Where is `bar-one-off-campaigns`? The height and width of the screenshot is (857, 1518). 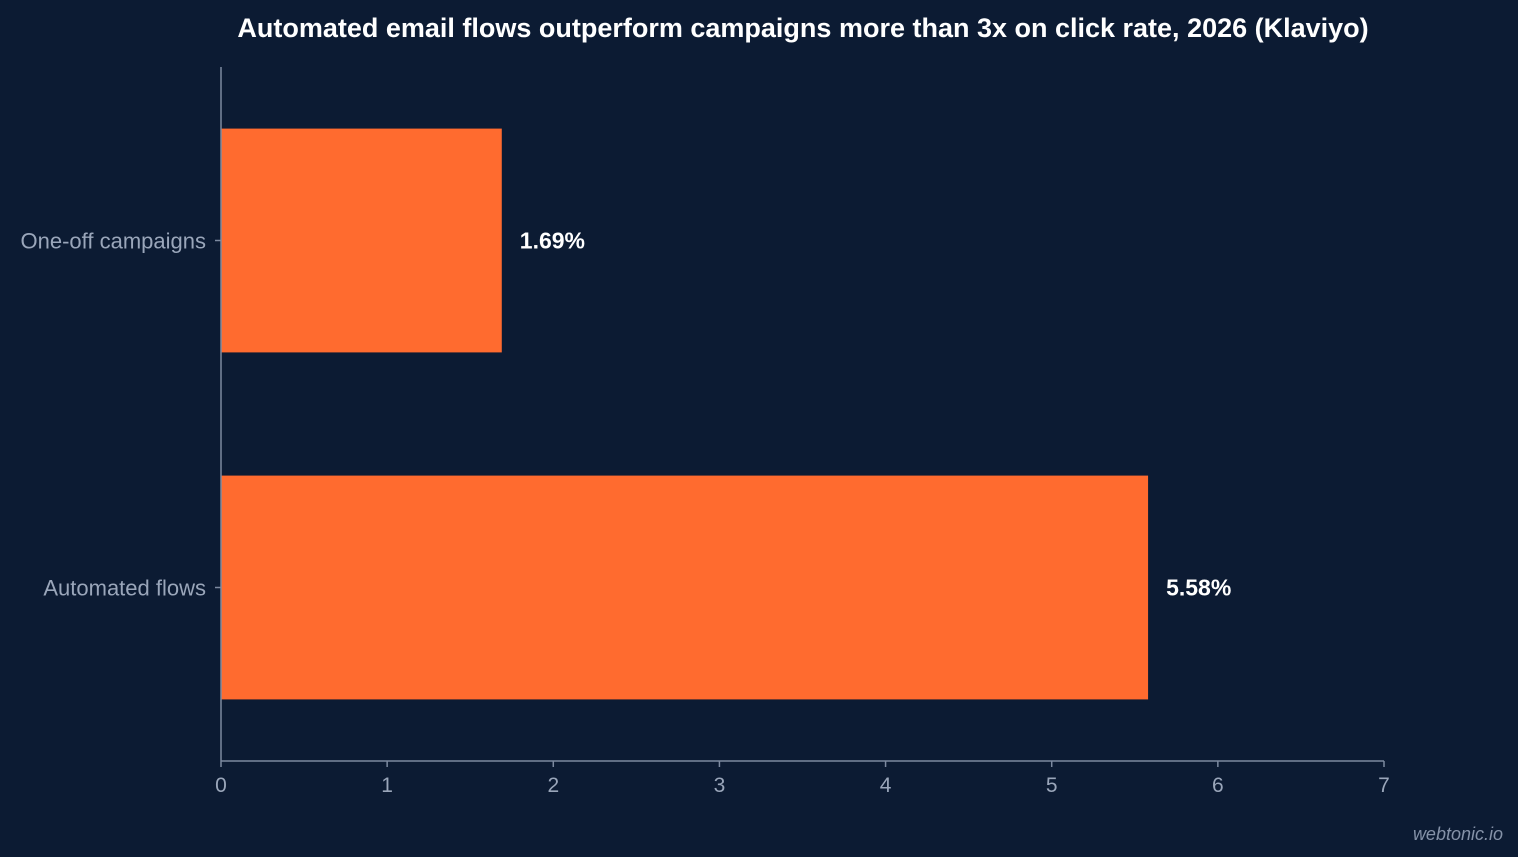
bar-one-off-campaigns is located at coordinates (361, 240).